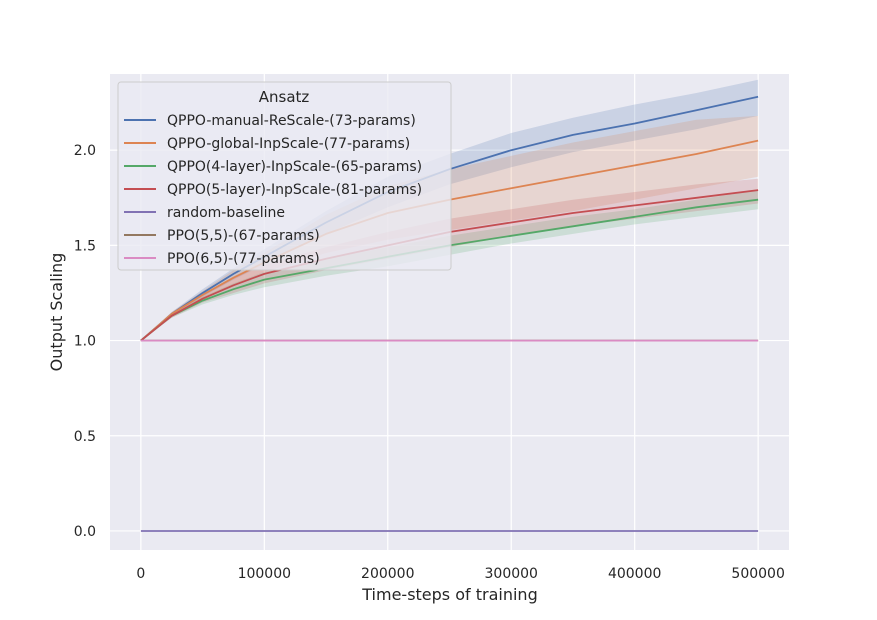 The height and width of the screenshot is (620, 877). I want to click on legend-entry-label: QPPO(5-layer)-InpScale-(81-params), so click(294, 190).